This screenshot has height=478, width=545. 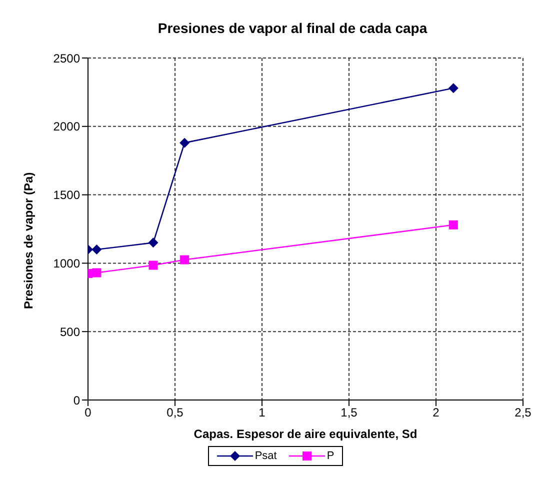 I want to click on y-tick-label: 1500, so click(x=66, y=195).